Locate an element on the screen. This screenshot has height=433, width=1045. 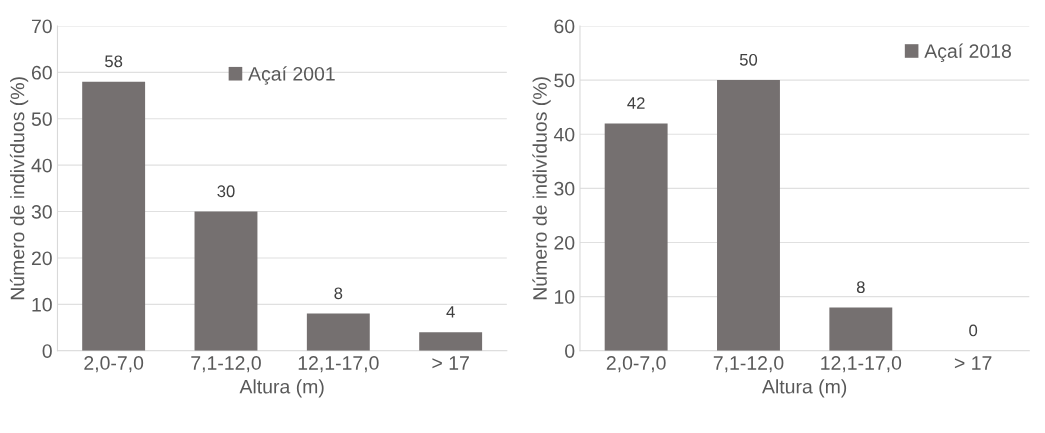
y-tick-label: 70 is located at coordinates (41, 26).